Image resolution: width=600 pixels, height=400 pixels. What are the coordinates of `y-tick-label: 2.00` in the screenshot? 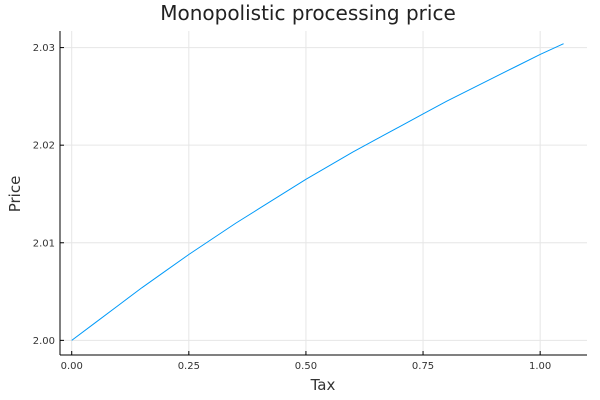 It's located at (44, 341).